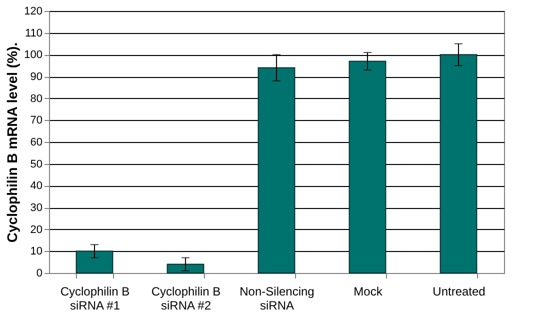  What do you see at coordinates (459, 291) in the screenshot?
I see `x-tick-label: Untreated` at bounding box center [459, 291].